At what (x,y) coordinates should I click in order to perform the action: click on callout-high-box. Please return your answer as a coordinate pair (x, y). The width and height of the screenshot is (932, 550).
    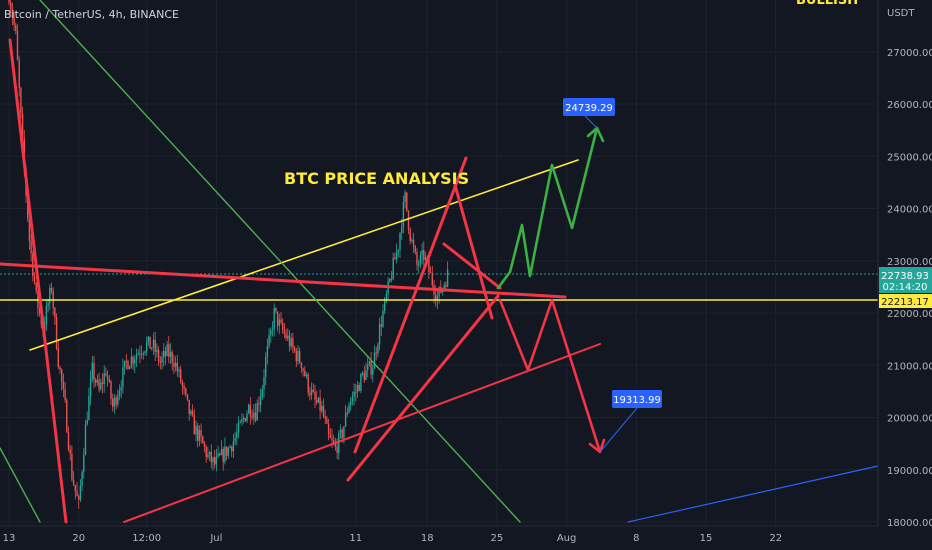
    Looking at the image, I should click on (589, 107).